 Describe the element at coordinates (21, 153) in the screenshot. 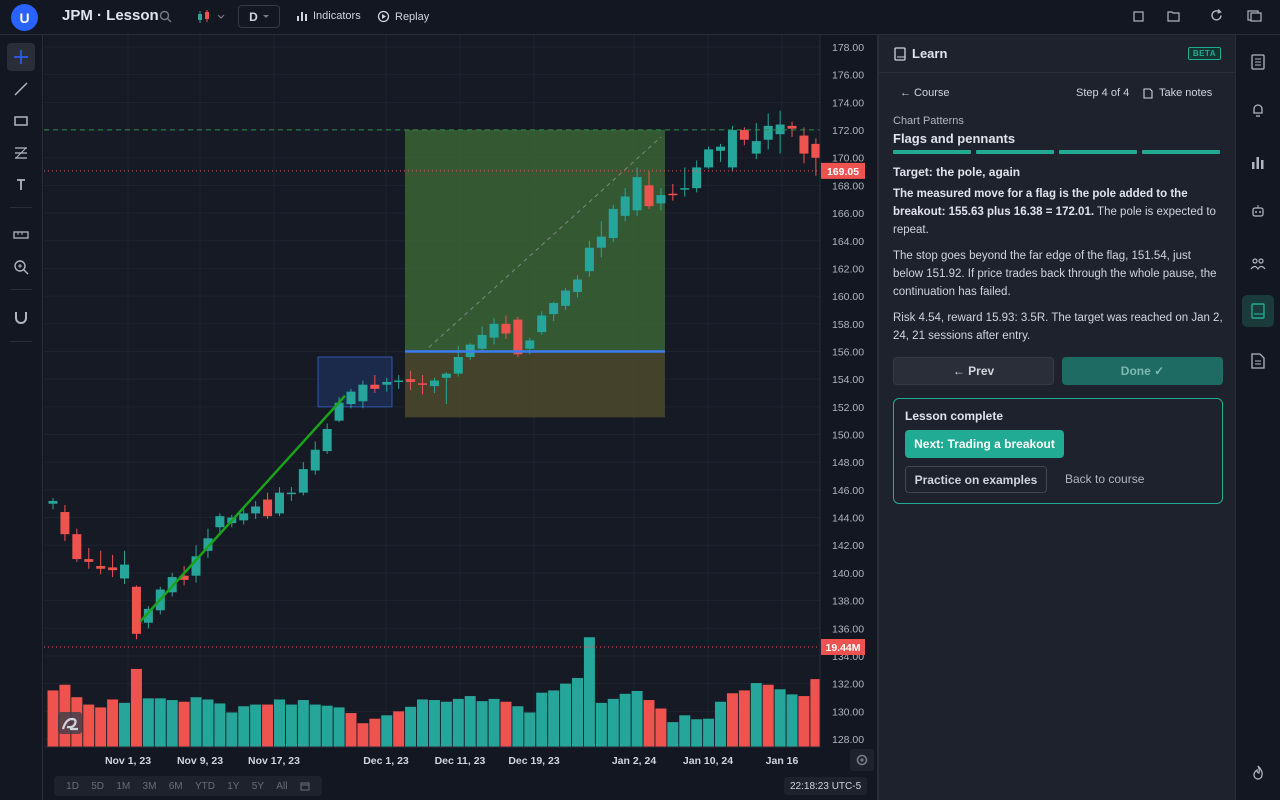

I see `fib-tool` at that location.